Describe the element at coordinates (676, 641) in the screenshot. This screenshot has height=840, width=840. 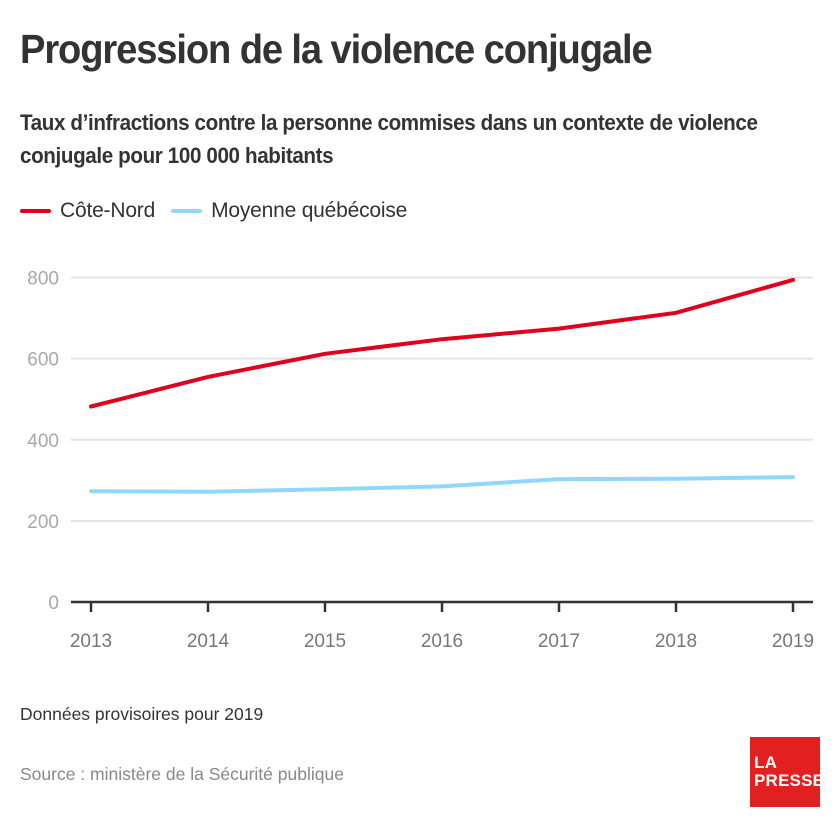
I see `x-tick-label: 2018` at that location.